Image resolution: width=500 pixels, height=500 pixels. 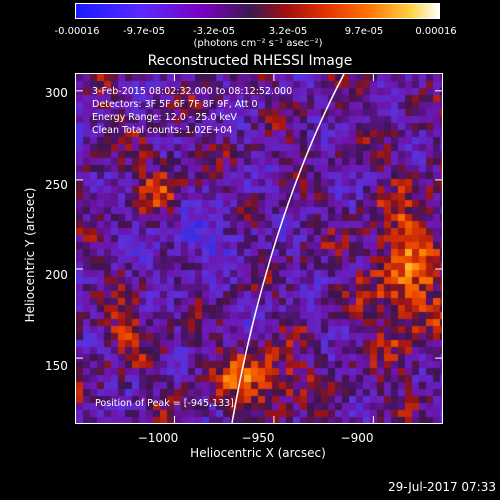 I want to click on colorbar-tick: 0.00016, so click(x=436, y=31).